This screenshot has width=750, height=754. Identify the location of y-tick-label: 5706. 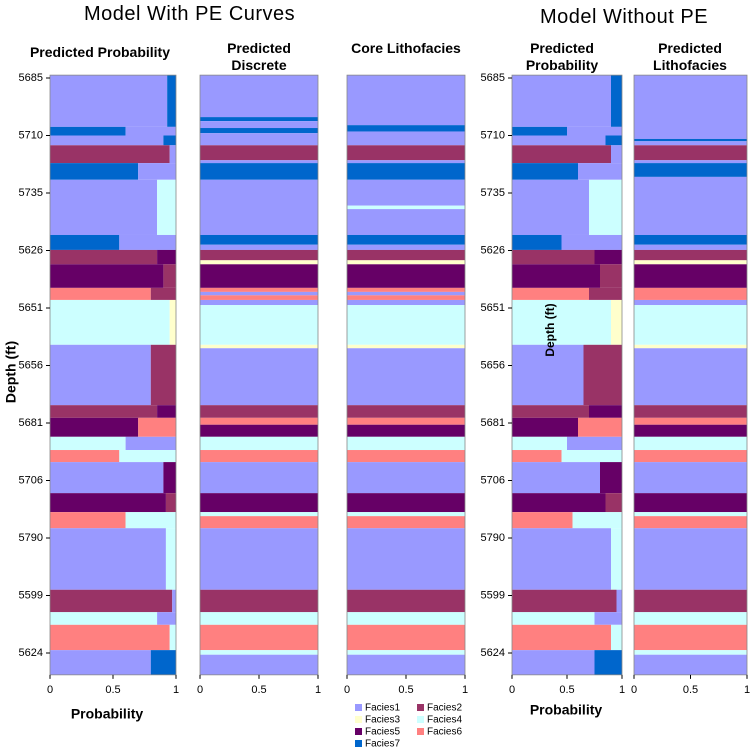
(31, 480).